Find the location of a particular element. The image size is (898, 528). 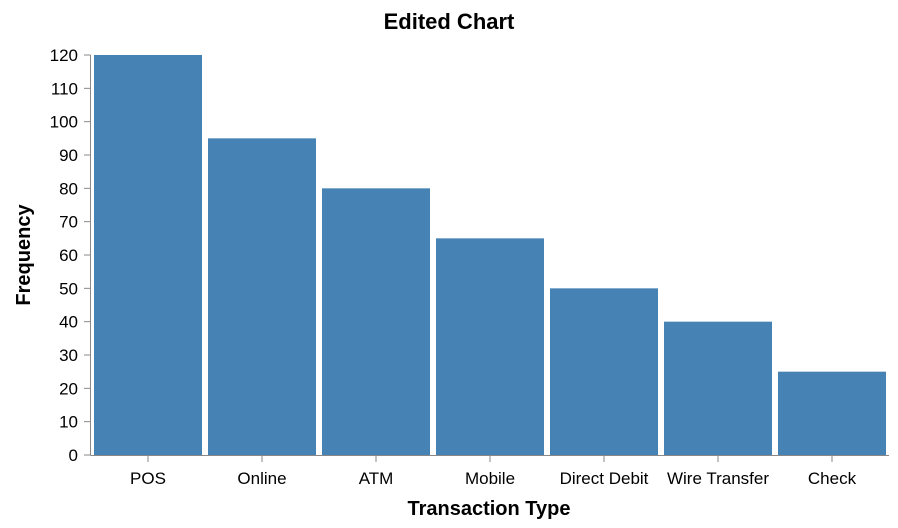

bar-pos is located at coordinates (148, 255).